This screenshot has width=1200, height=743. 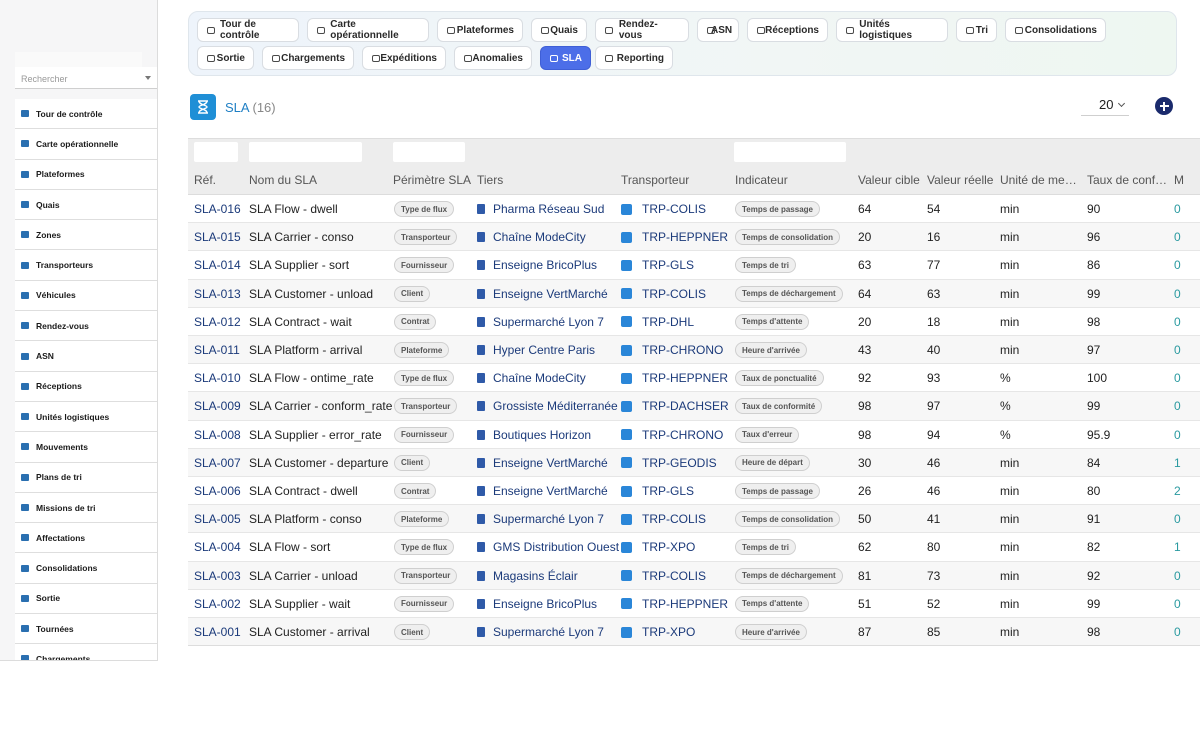 I want to click on sidebar-item: Mouvements, so click(x=86, y=447).